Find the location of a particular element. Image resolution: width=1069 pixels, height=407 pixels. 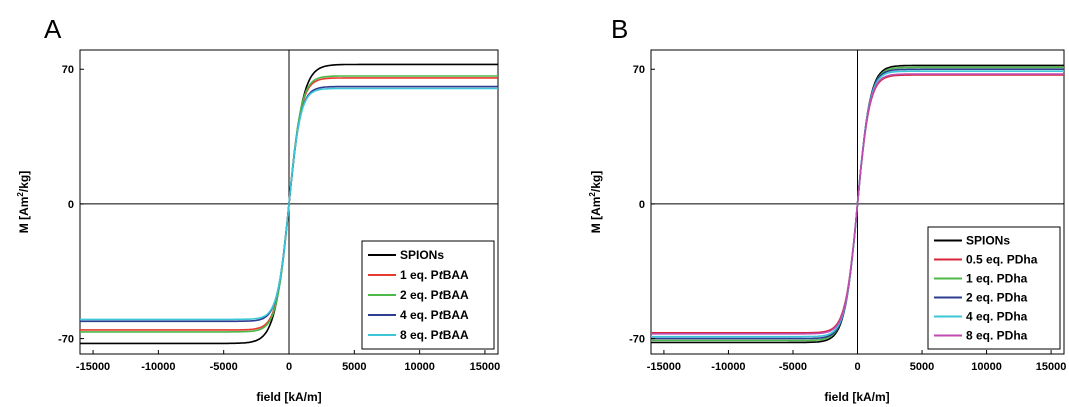

panel-label-b: B is located at coordinates (619, 29).